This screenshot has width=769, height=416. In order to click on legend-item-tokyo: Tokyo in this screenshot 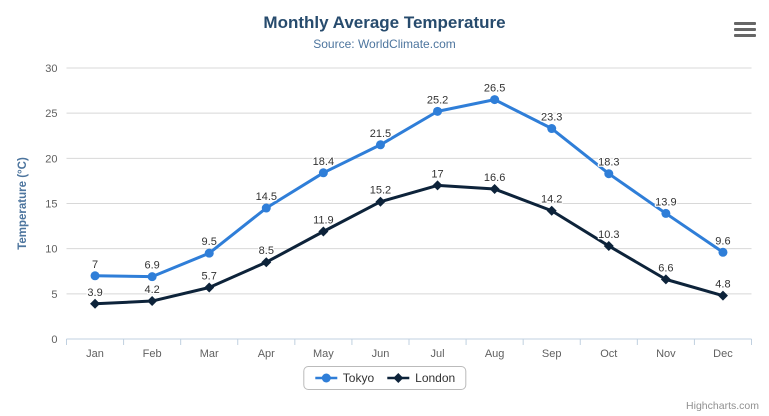, I will do `click(344, 378)`.